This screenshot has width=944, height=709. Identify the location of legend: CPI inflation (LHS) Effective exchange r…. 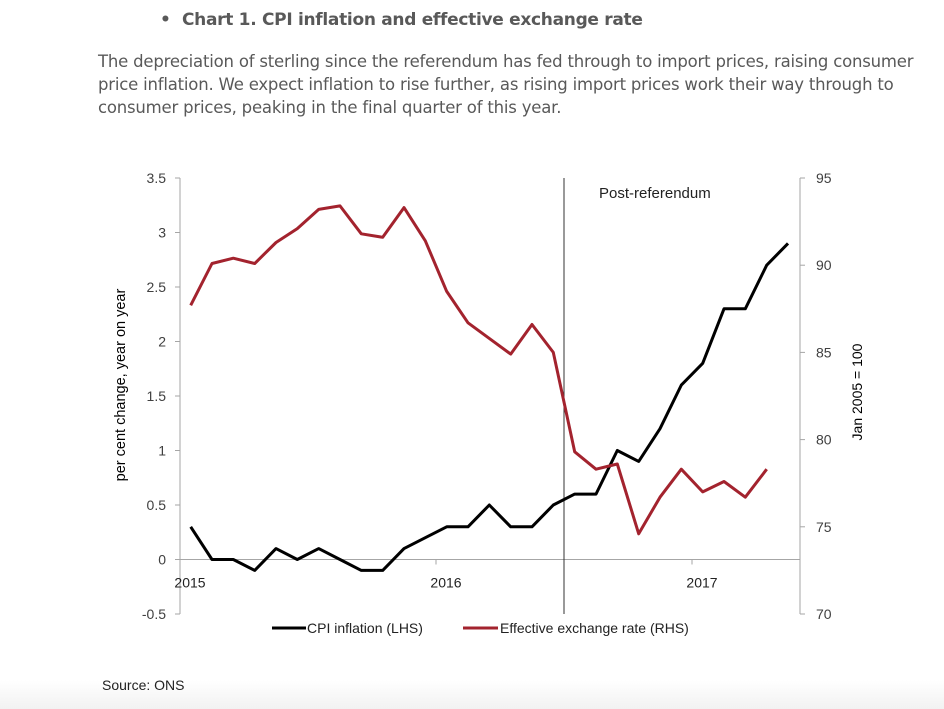
(480, 628).